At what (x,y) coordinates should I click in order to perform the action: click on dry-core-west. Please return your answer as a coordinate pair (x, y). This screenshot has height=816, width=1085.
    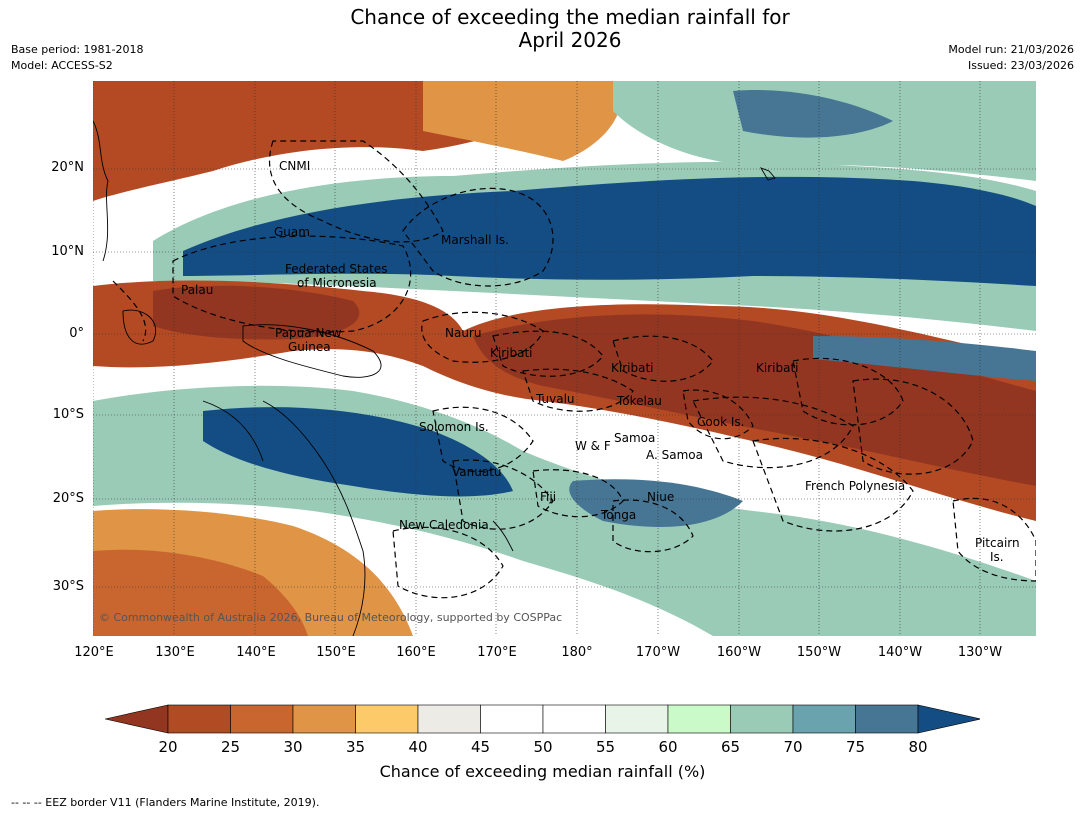
    Looking at the image, I should click on (256, 312).